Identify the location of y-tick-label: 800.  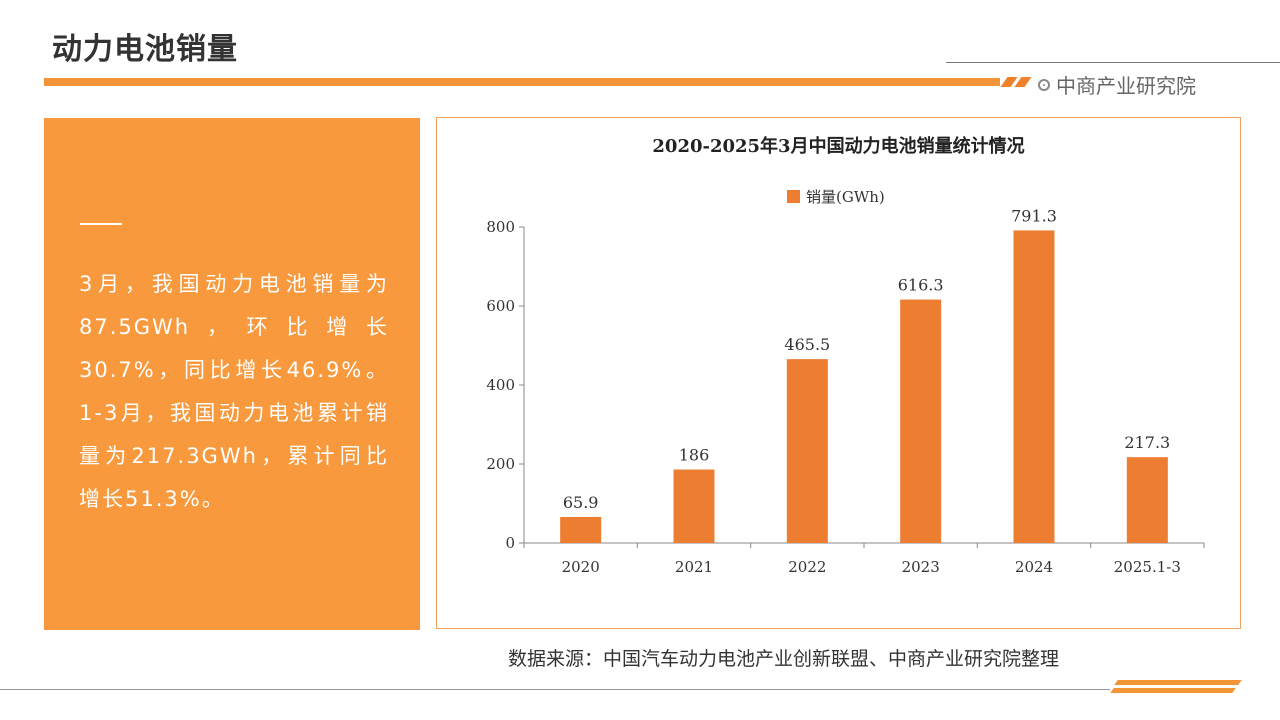
(500, 227).